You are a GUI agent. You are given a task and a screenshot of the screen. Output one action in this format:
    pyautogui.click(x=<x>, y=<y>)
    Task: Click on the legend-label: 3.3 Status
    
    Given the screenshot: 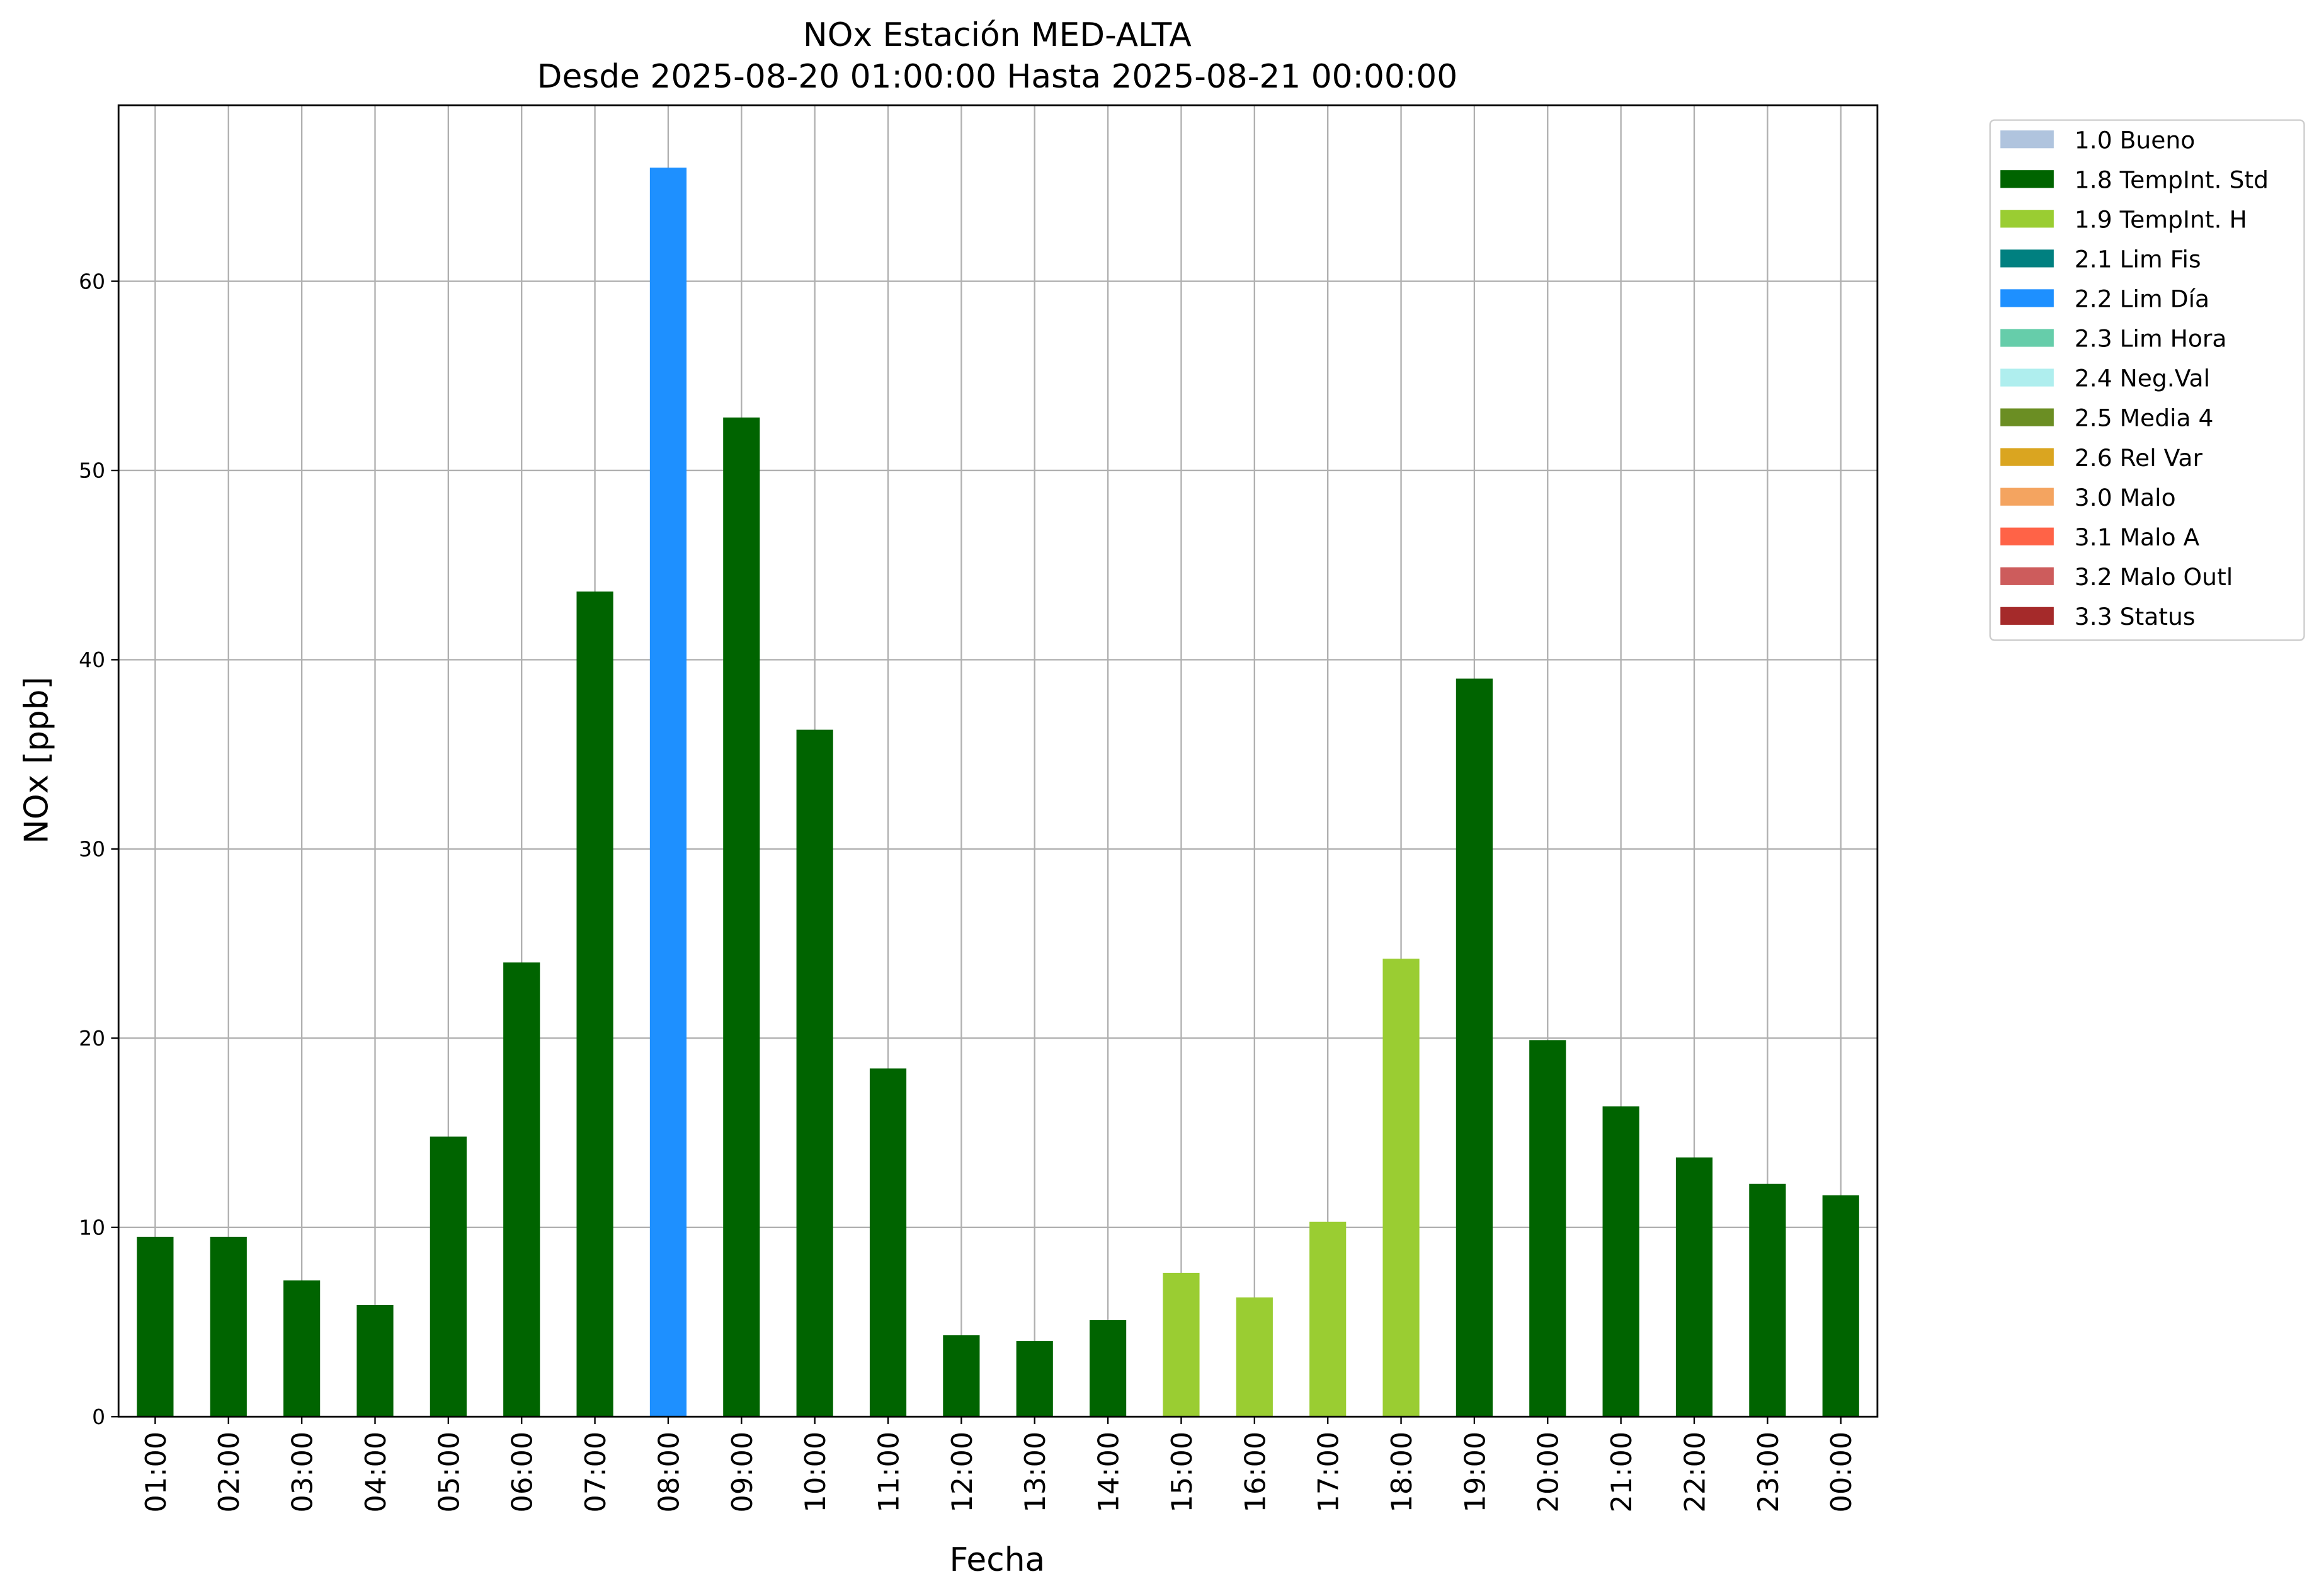 What is the action you would take?
    pyautogui.click(x=2135, y=616)
    